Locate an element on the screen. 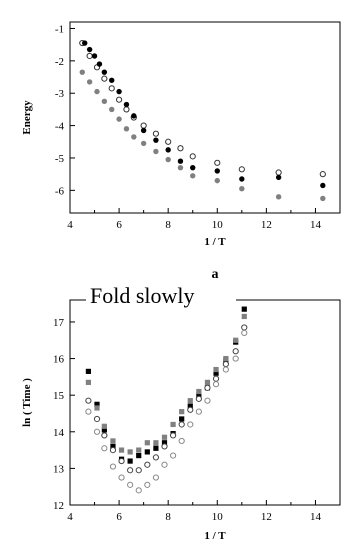 Image resolution: width=364 pixels, height=548 pixels. y-tick-label: 15 is located at coordinates (59, 396).